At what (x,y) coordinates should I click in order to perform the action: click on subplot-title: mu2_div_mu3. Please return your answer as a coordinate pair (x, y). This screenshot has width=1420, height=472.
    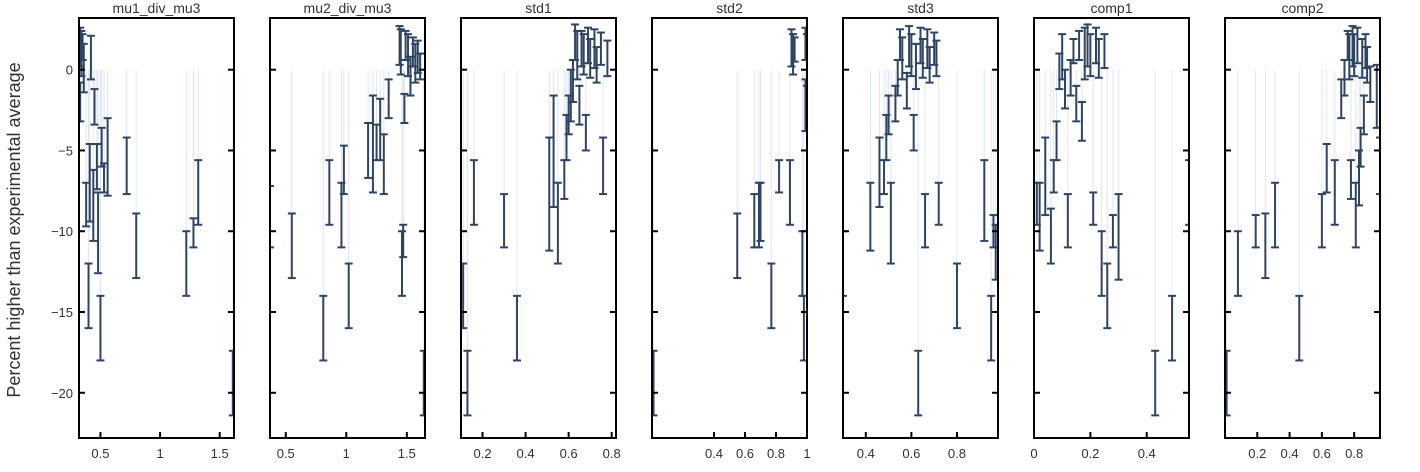
    Looking at the image, I should click on (348, 8).